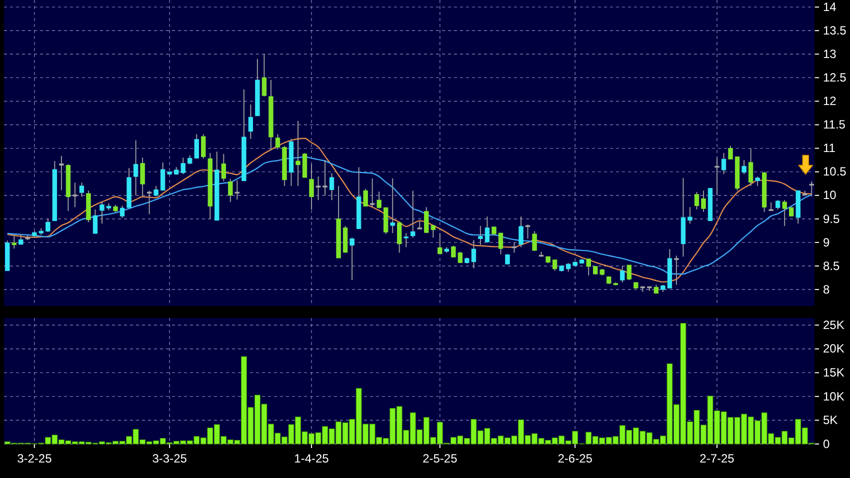  Describe the element at coordinates (826, 443) in the screenshot. I see `y-tick-label: 0` at that location.